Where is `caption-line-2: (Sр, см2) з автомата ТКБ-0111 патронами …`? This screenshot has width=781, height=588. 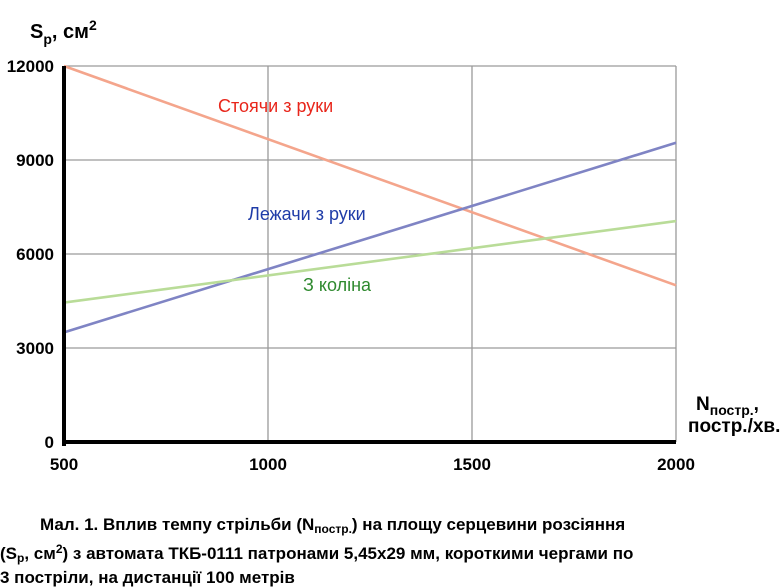 caption-line-2: (Sр, см2) з автомата ТКБ-0111 патронами … is located at coordinates (317, 553).